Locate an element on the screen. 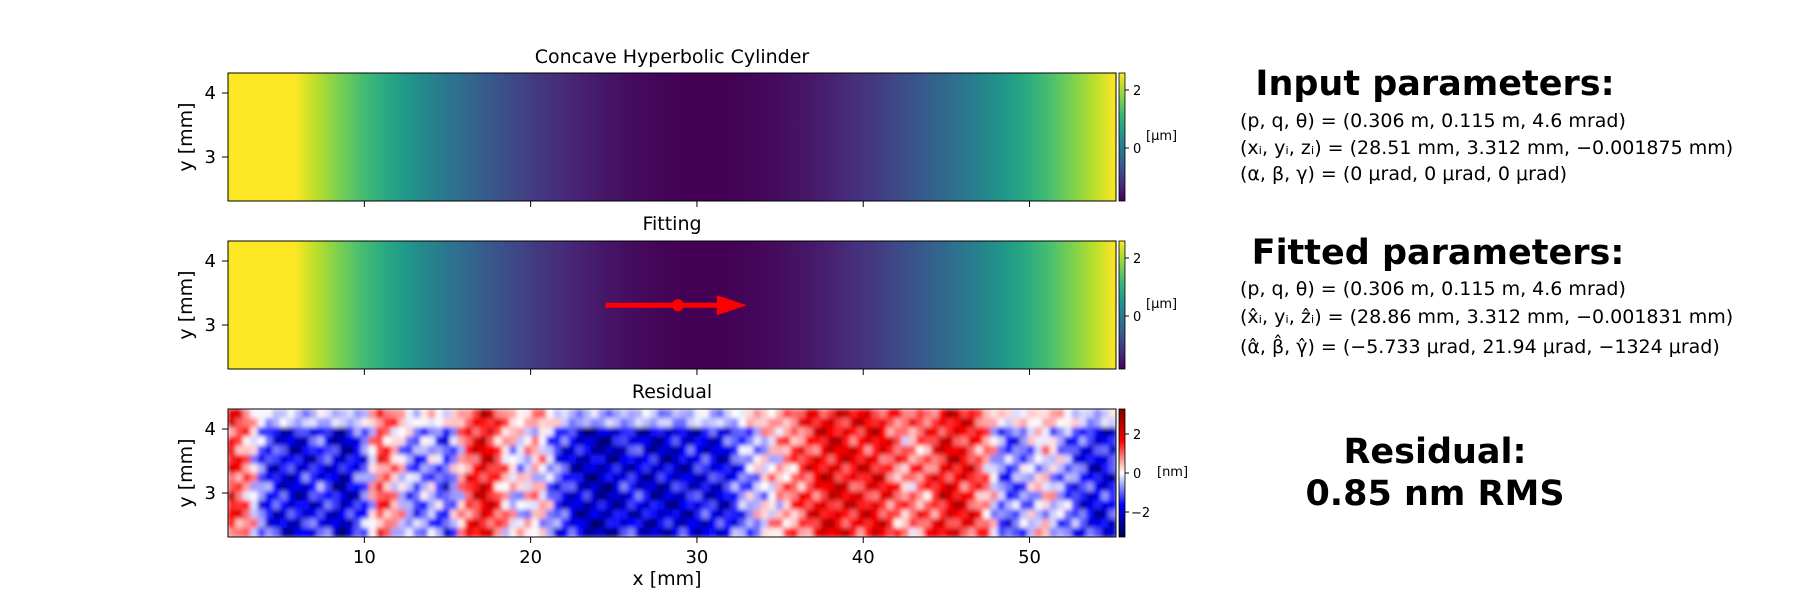 The image size is (1800, 600). residual-yticks: 3 4 is located at coordinates (216, 461).